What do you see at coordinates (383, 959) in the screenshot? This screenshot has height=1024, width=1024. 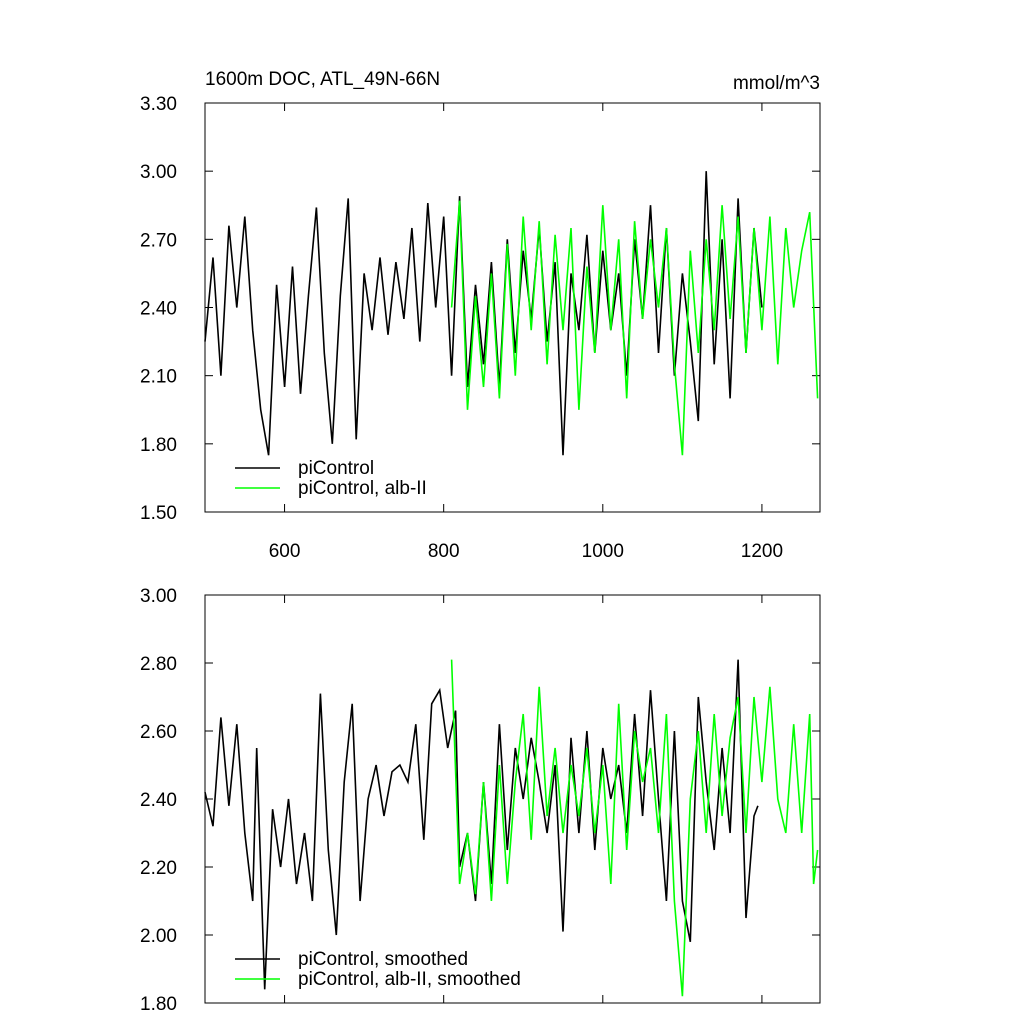 I see `legend-label: piControl, smoothed` at bounding box center [383, 959].